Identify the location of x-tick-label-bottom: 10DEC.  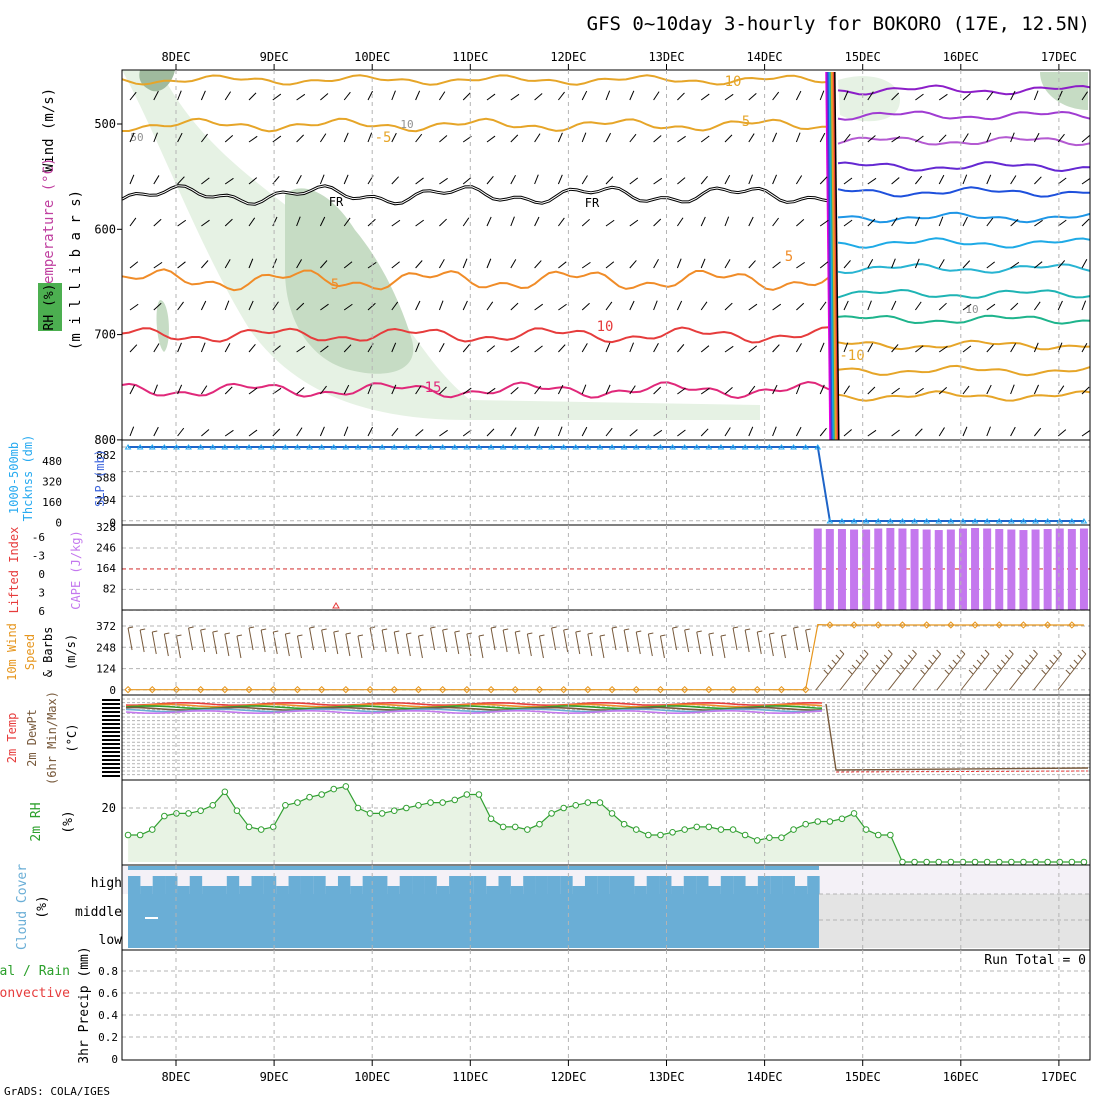
(372, 1077).